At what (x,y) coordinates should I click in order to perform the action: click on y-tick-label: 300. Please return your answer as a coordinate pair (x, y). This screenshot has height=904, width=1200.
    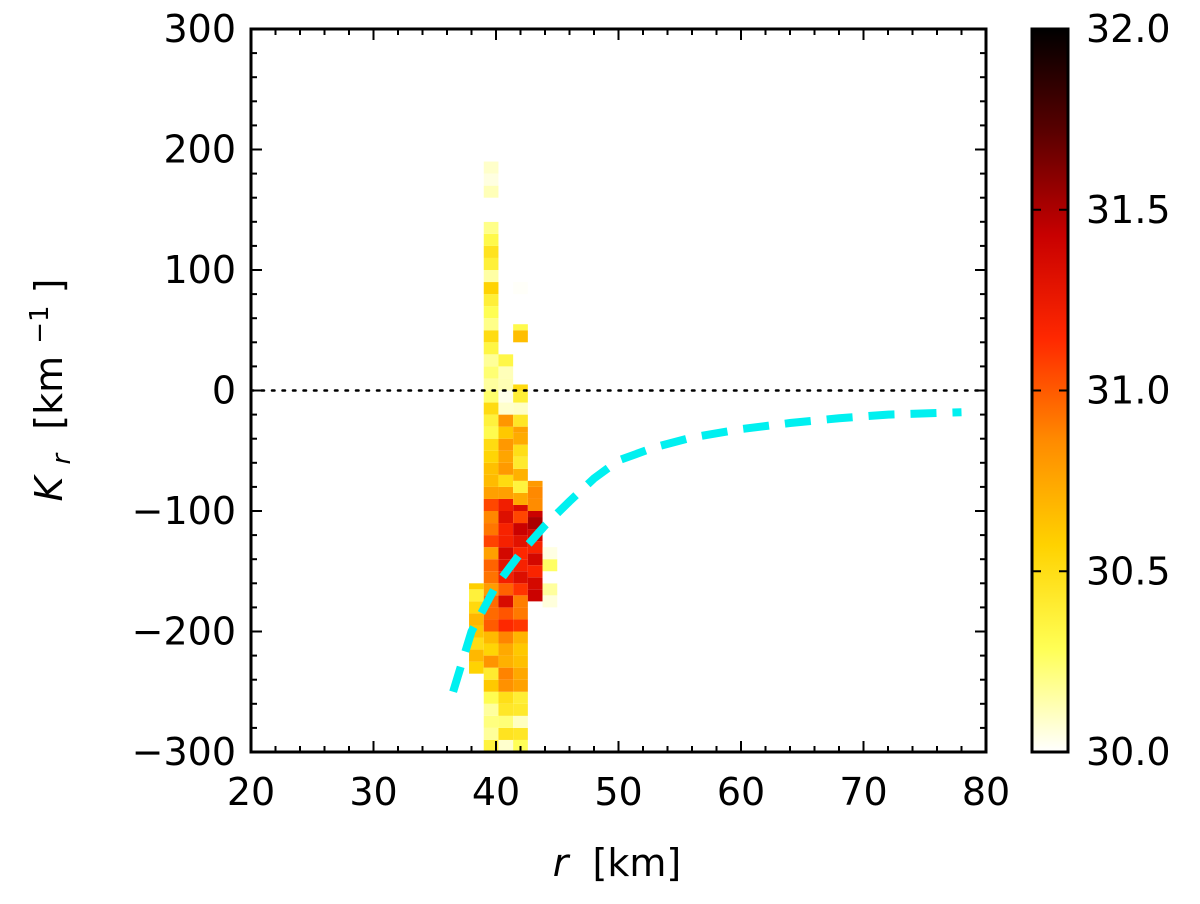
    Looking at the image, I should click on (199, 29).